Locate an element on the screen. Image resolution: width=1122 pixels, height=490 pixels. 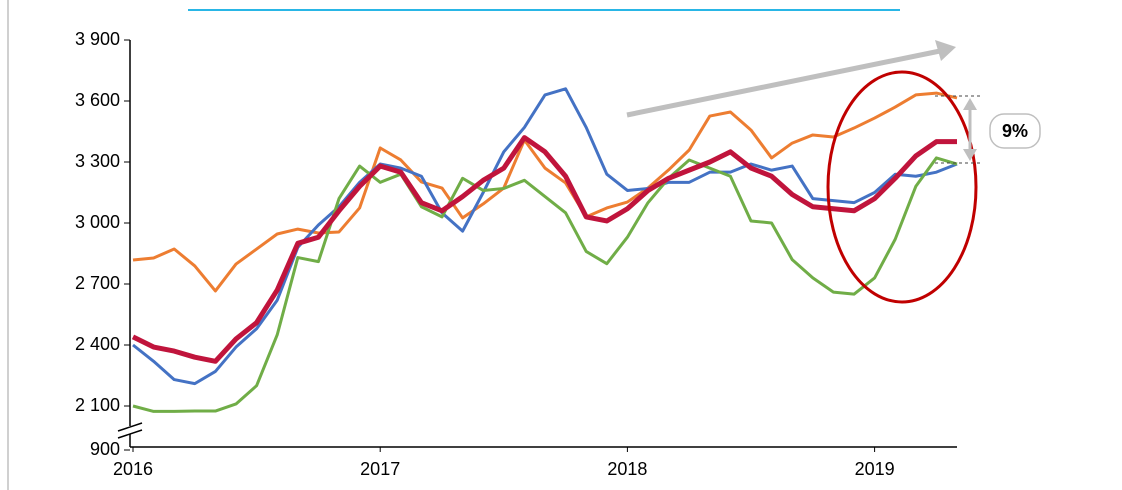
annotation-box is located at coordinates (1015, 131).